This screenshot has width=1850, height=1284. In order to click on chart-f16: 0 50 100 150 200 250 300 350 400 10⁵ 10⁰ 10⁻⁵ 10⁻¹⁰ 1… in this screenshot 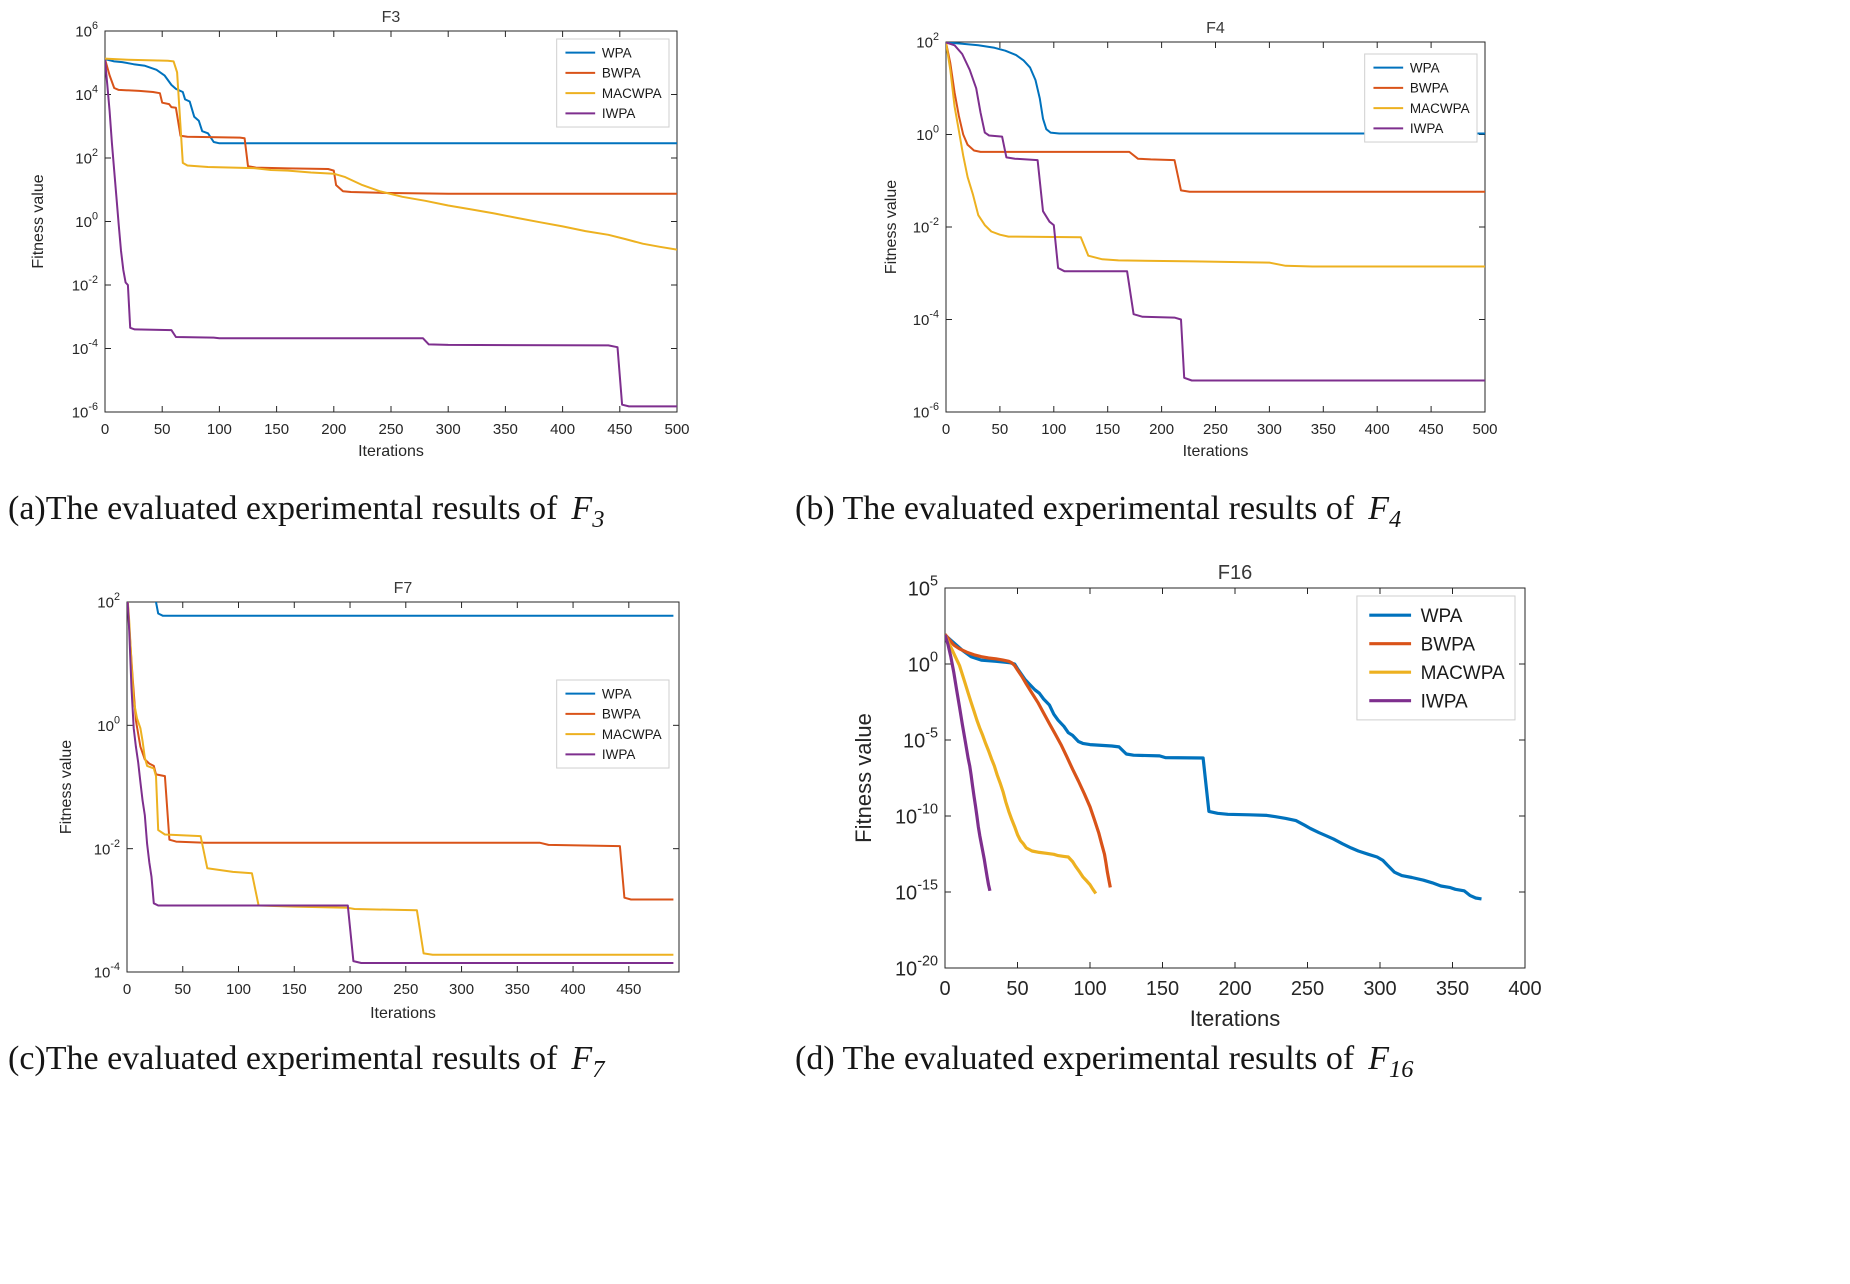, I will do `click(1196, 796)`.